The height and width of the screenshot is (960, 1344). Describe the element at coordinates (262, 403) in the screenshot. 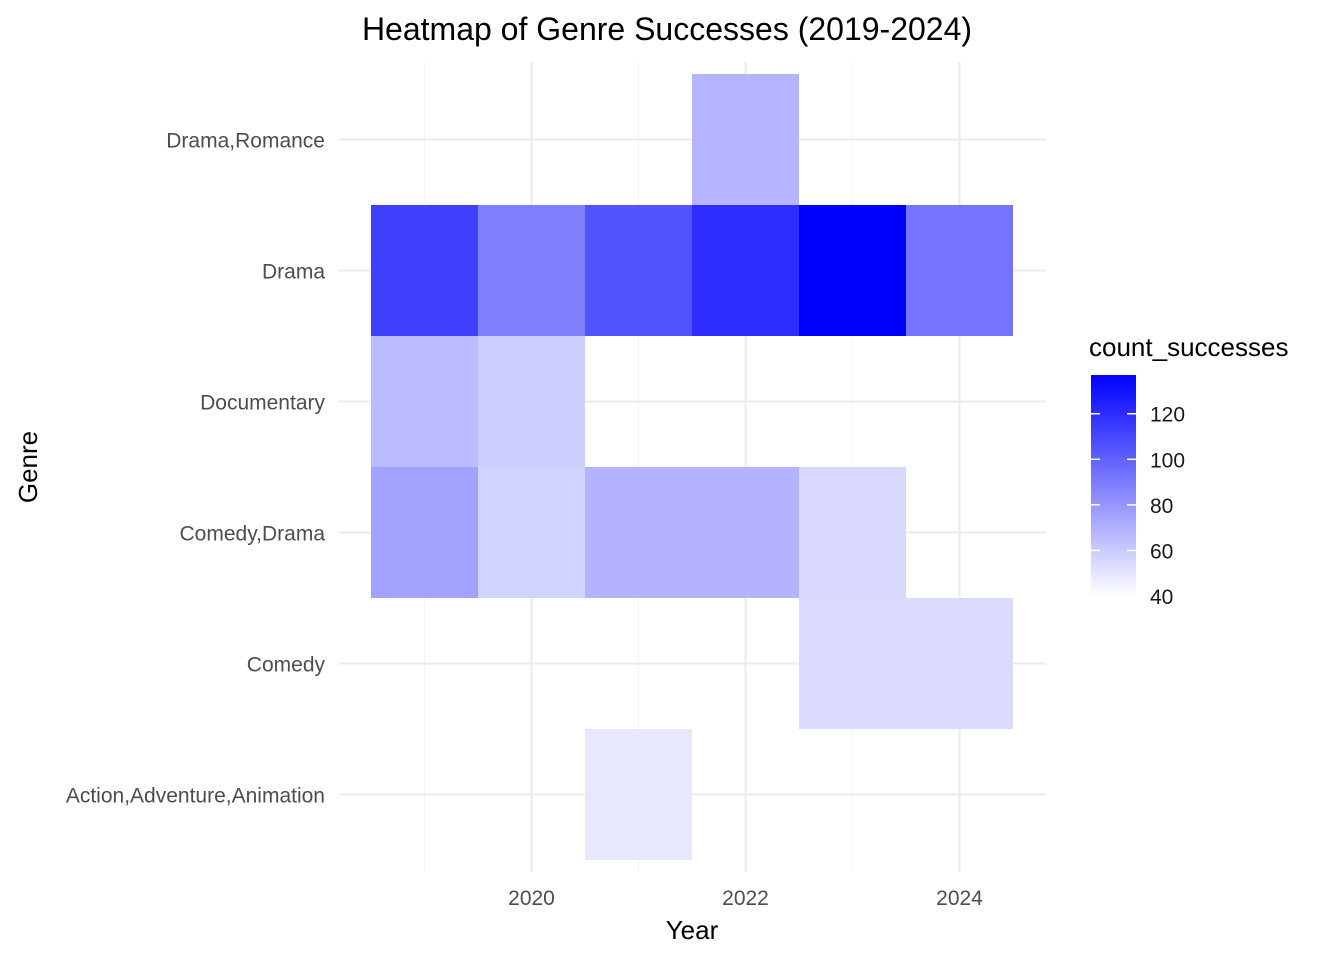

I see `y-tick-label: Documentary` at that location.